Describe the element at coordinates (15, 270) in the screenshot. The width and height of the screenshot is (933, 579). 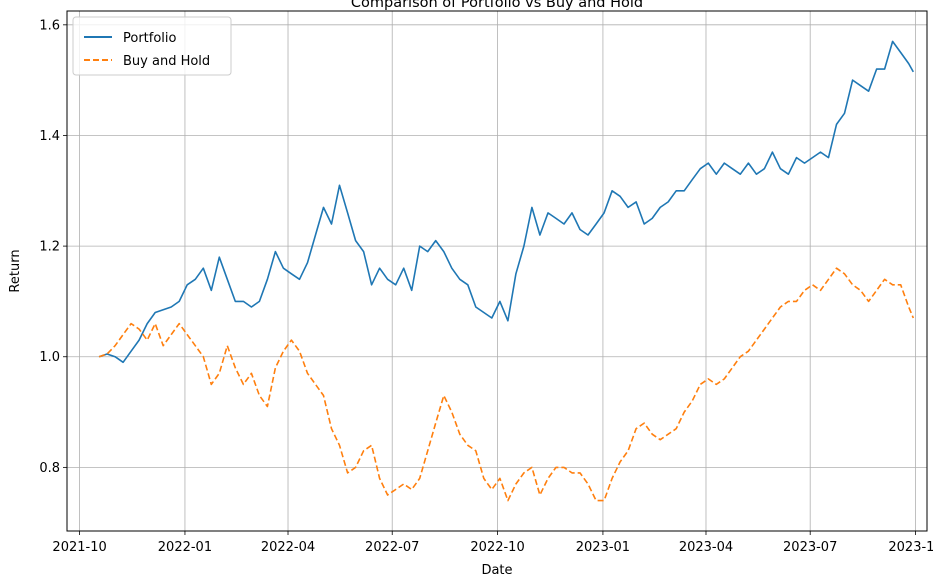
I see `y-axis-label: Return` at that location.